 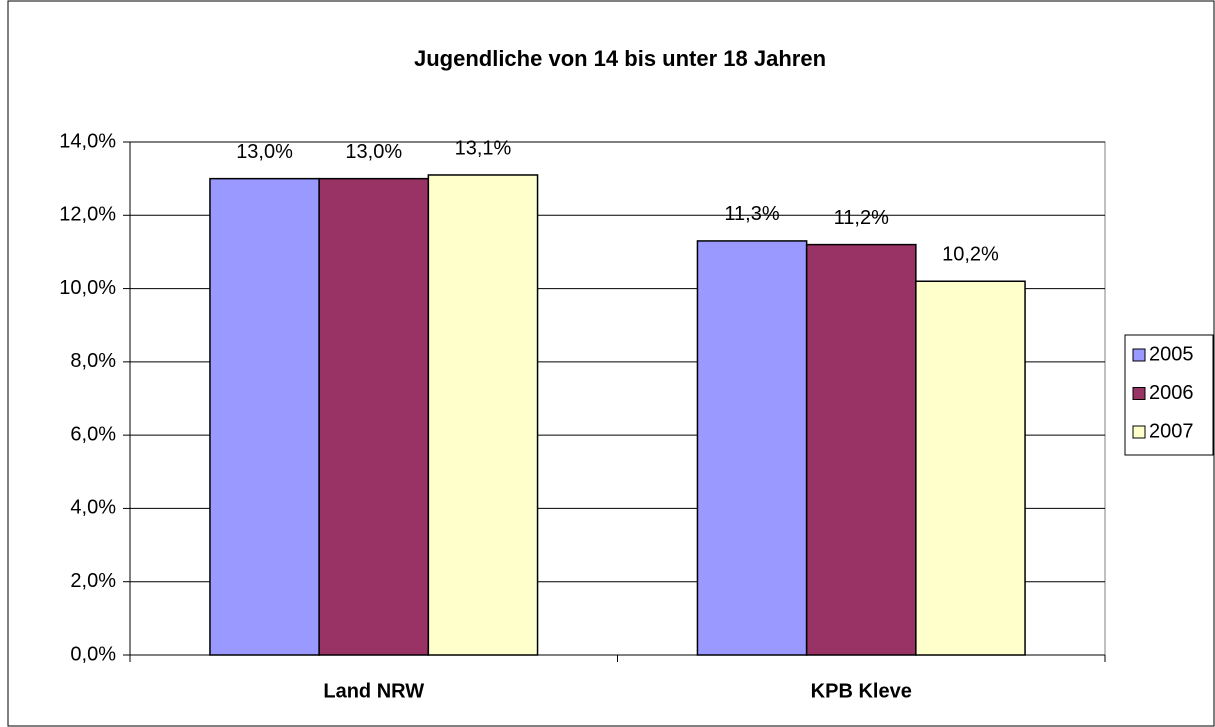 I want to click on data-label: 11,2%, so click(x=861, y=218).